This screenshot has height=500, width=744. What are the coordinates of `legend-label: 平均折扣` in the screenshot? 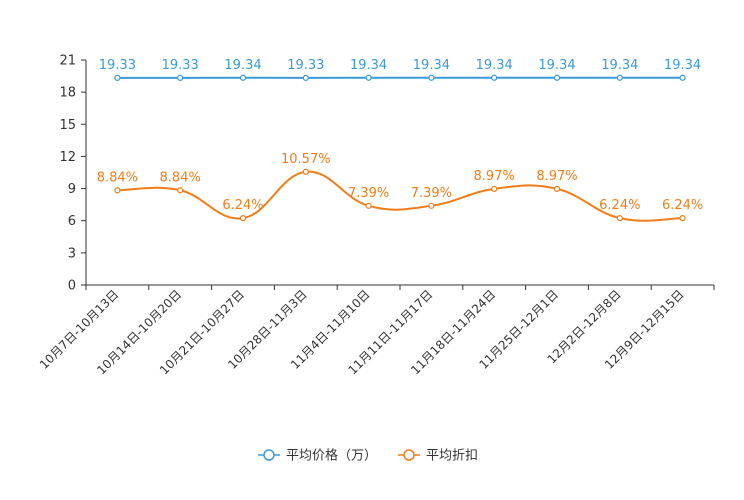 It's located at (452, 456).